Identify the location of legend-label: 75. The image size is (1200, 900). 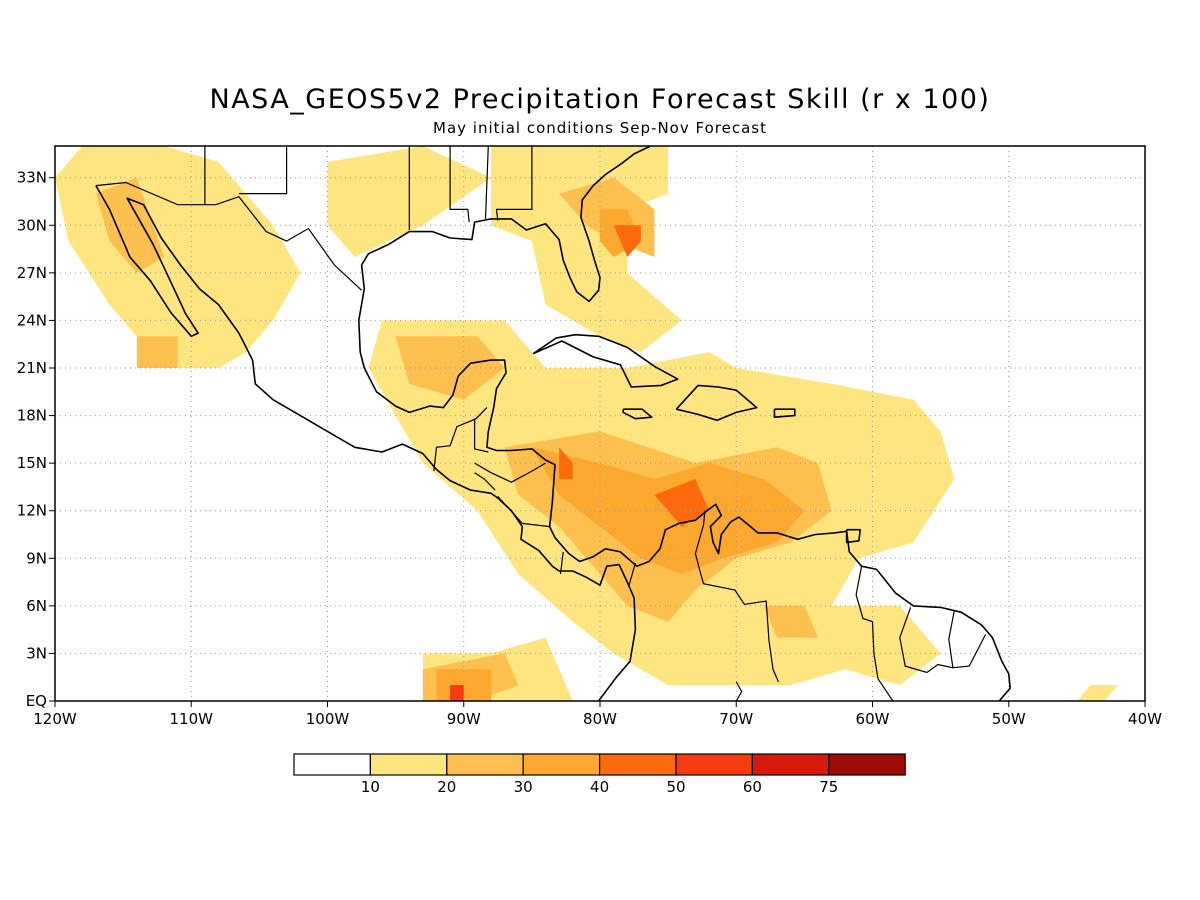
(828, 787).